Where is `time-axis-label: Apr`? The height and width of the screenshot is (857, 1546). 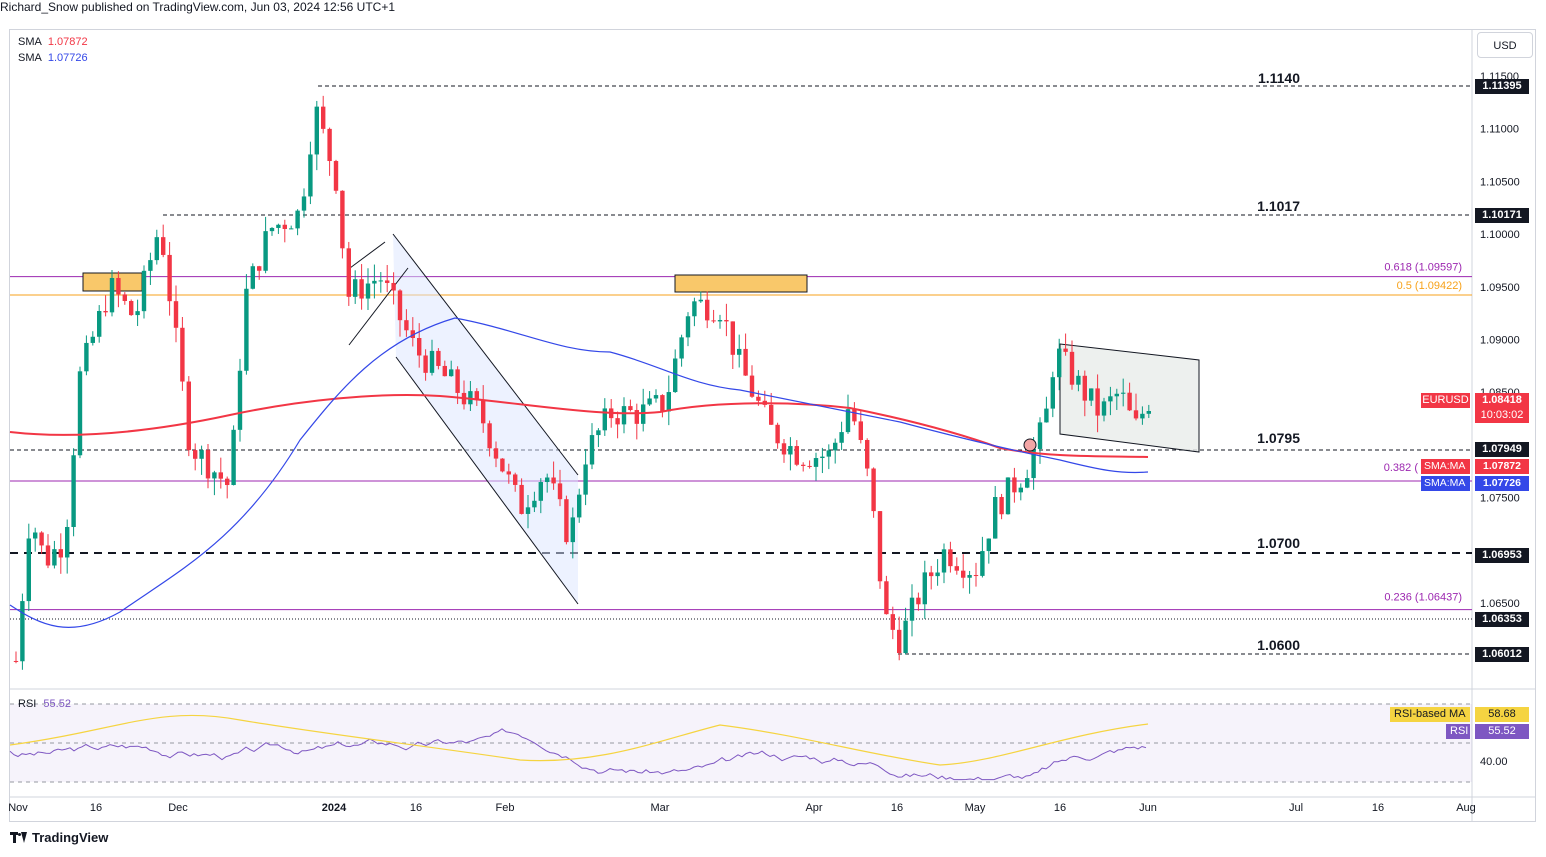 time-axis-label: Apr is located at coordinates (813, 808).